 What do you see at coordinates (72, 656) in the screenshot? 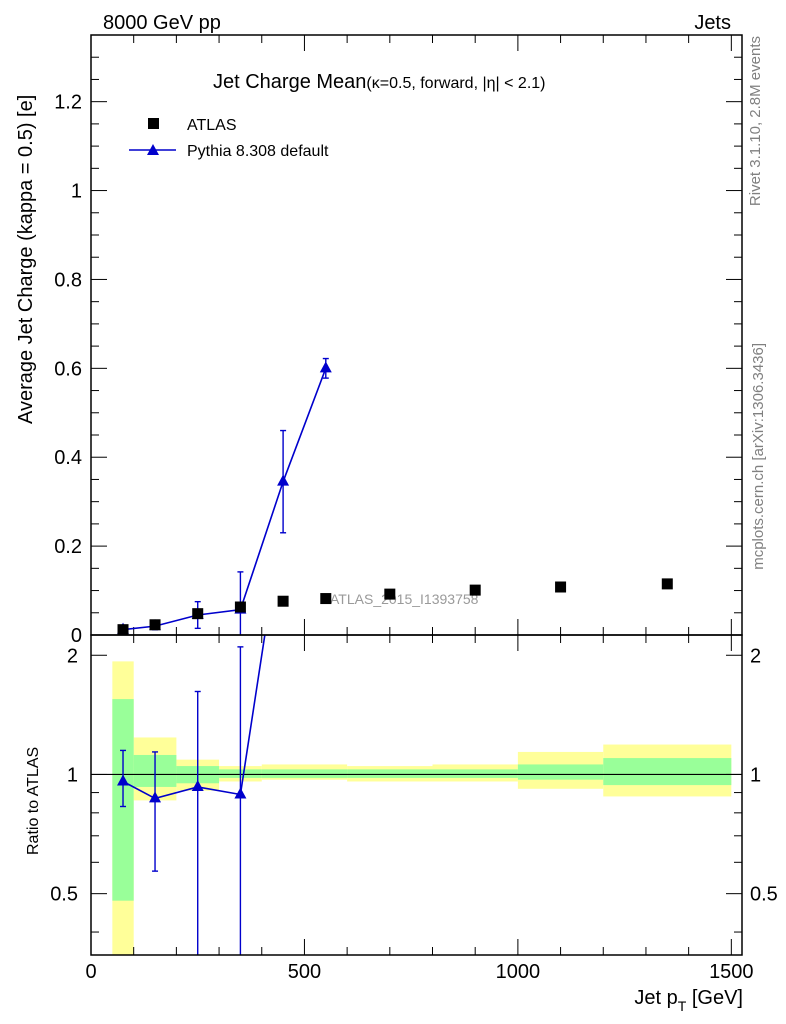
I see `ratio-y-tick-label: 2` at bounding box center [72, 656].